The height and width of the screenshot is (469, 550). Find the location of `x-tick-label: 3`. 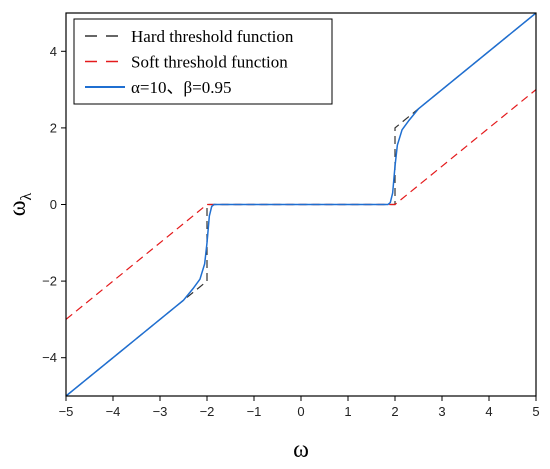

x-tick-label: 3 is located at coordinates (441, 411).